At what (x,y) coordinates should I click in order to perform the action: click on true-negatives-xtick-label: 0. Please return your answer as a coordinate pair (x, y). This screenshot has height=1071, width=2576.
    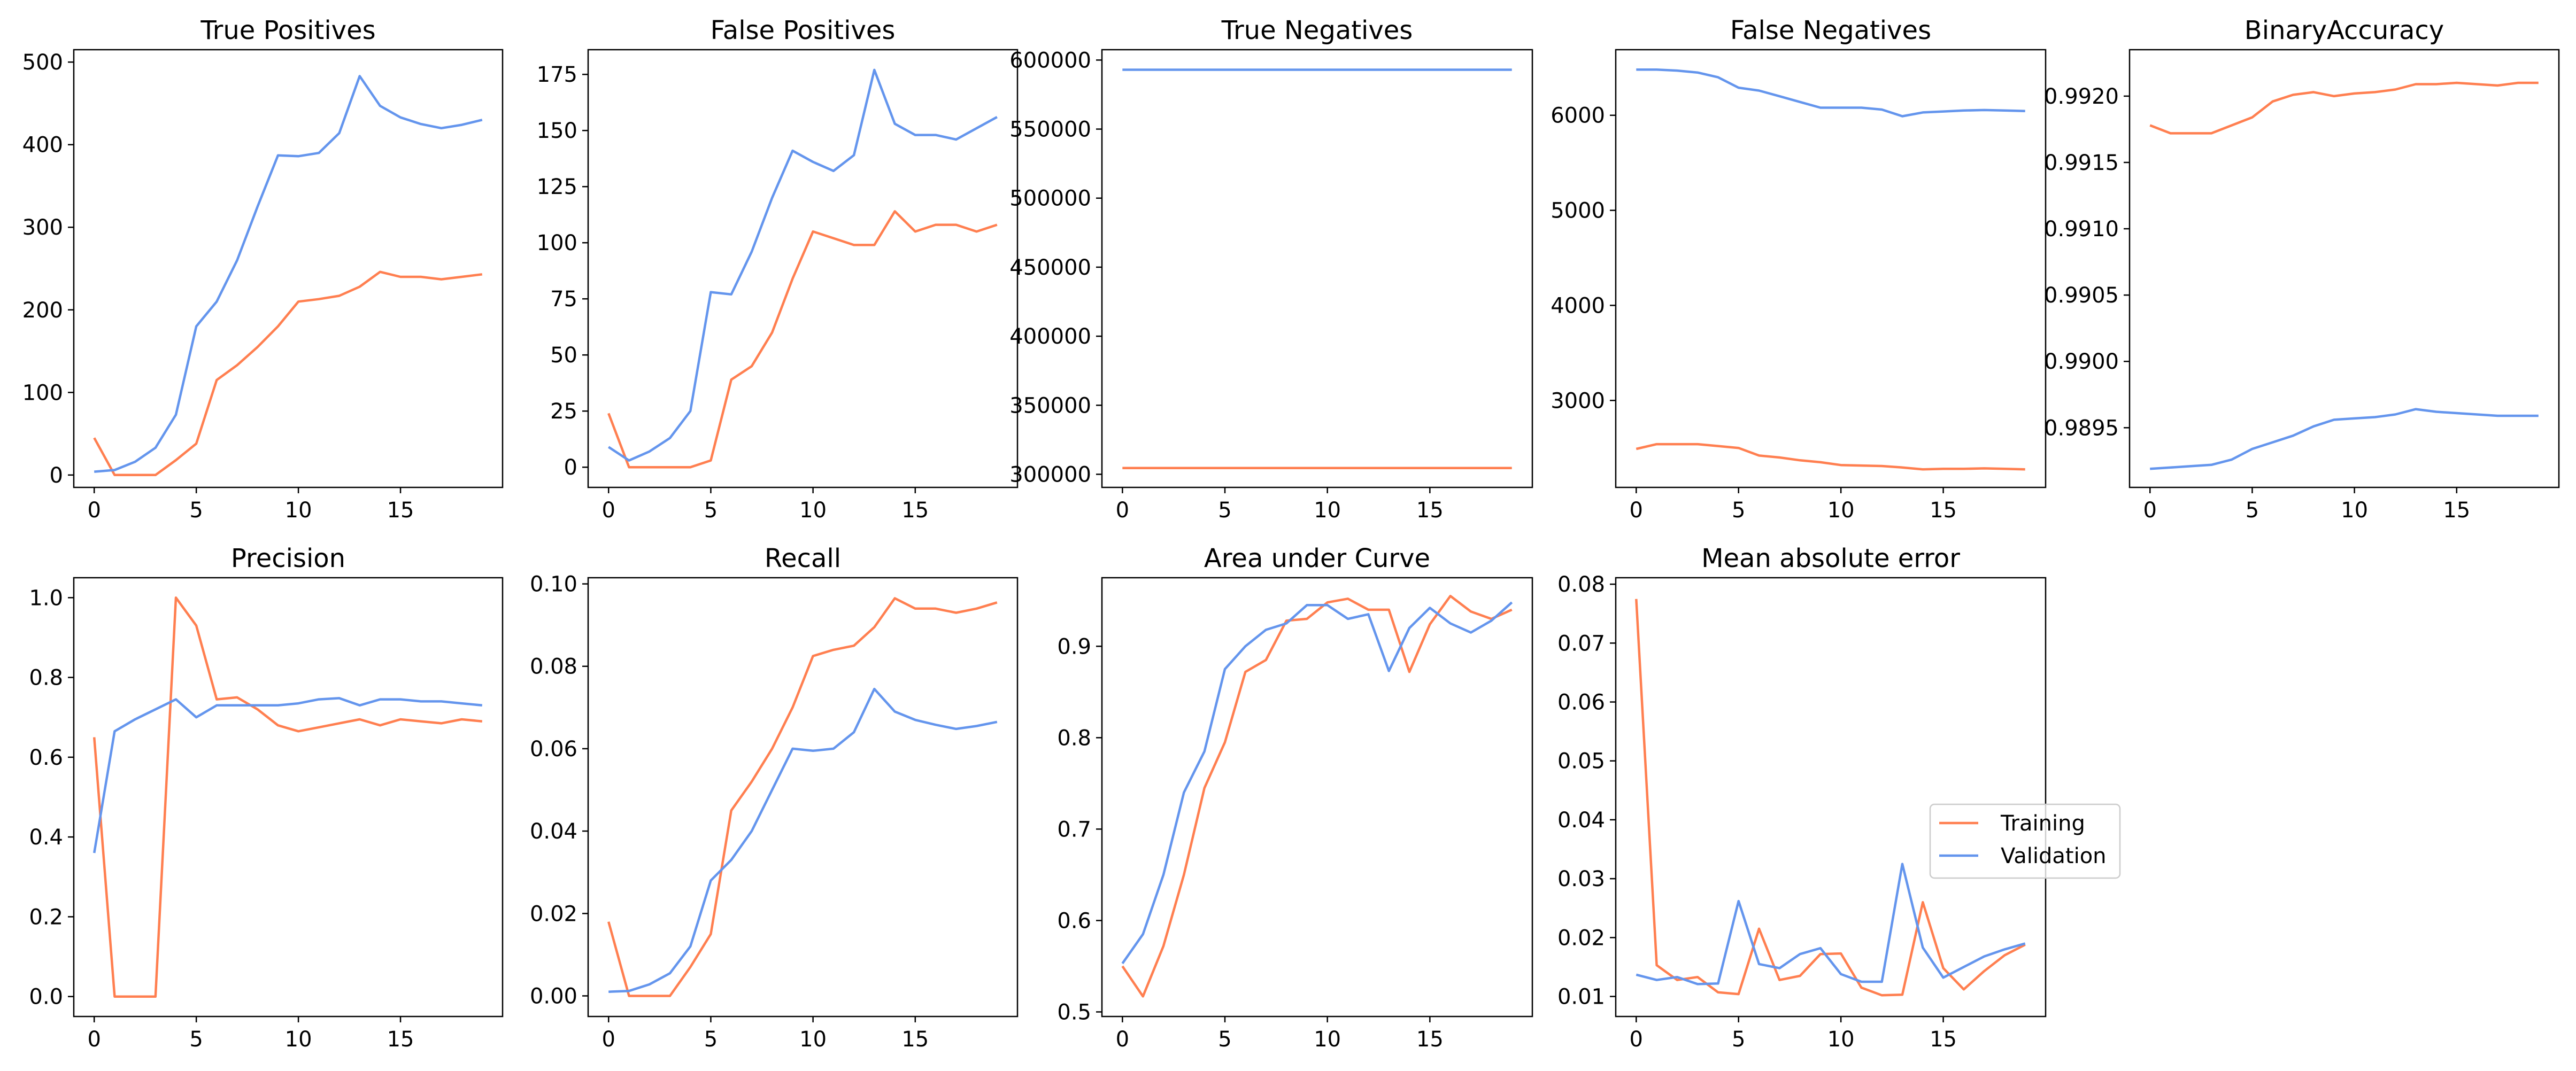
    Looking at the image, I should click on (1123, 510).